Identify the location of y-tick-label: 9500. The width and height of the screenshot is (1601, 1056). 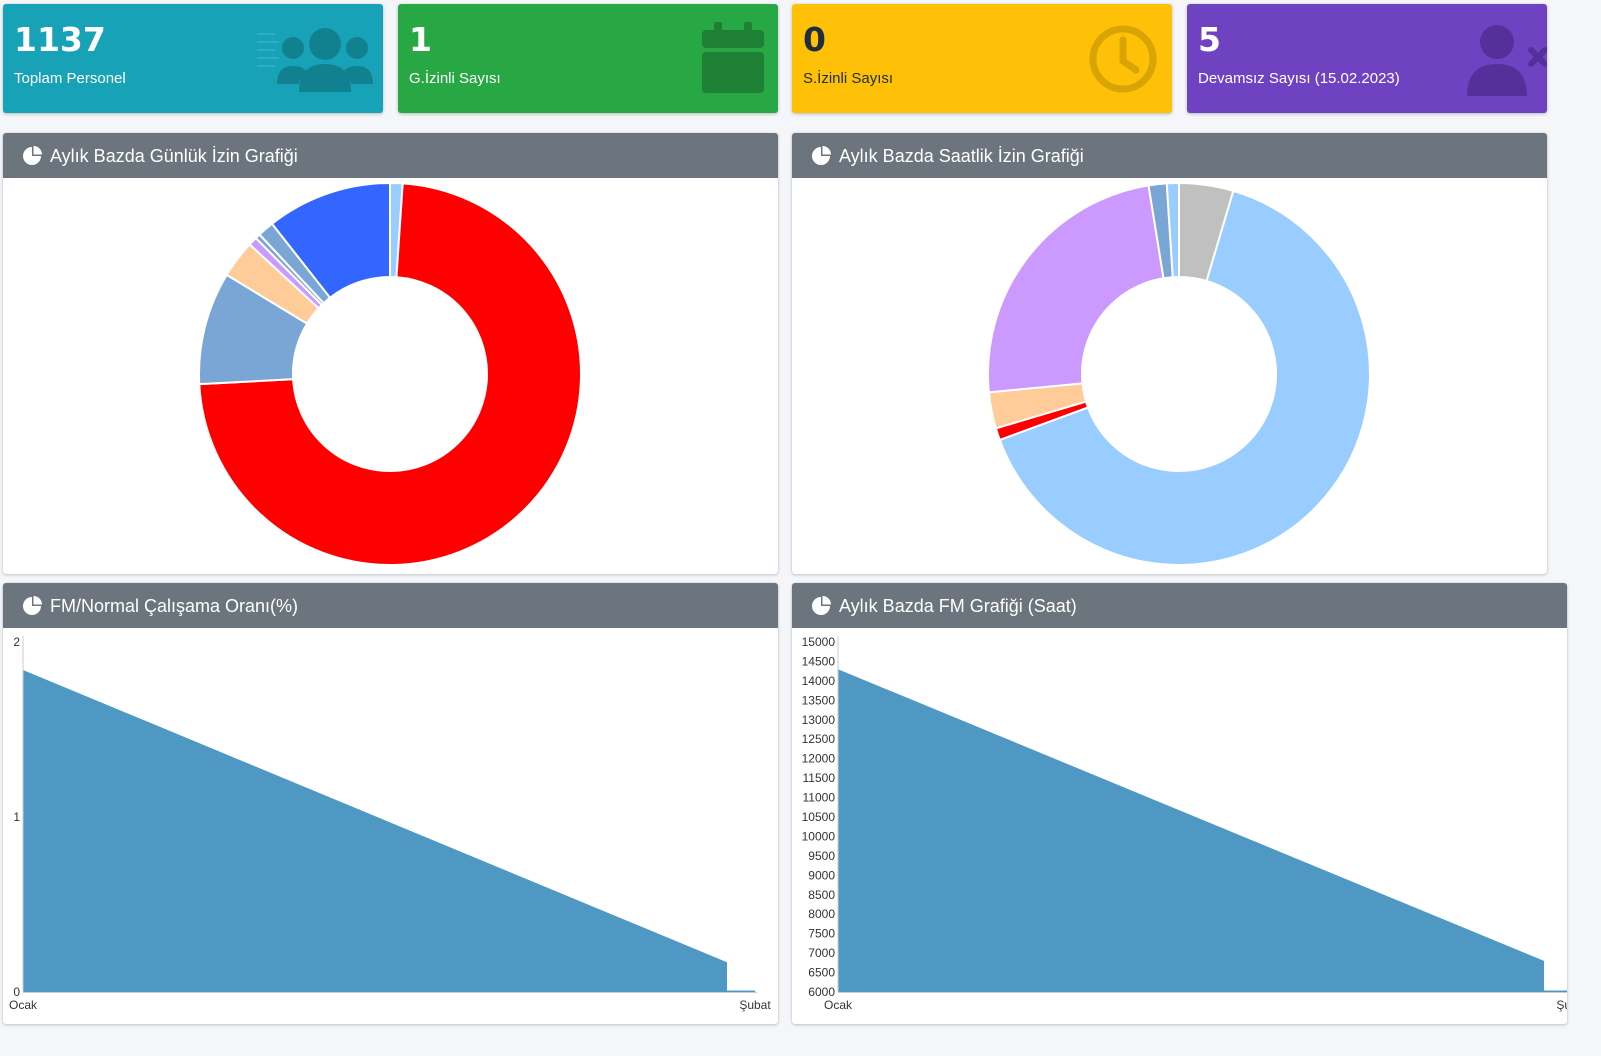
(821, 856).